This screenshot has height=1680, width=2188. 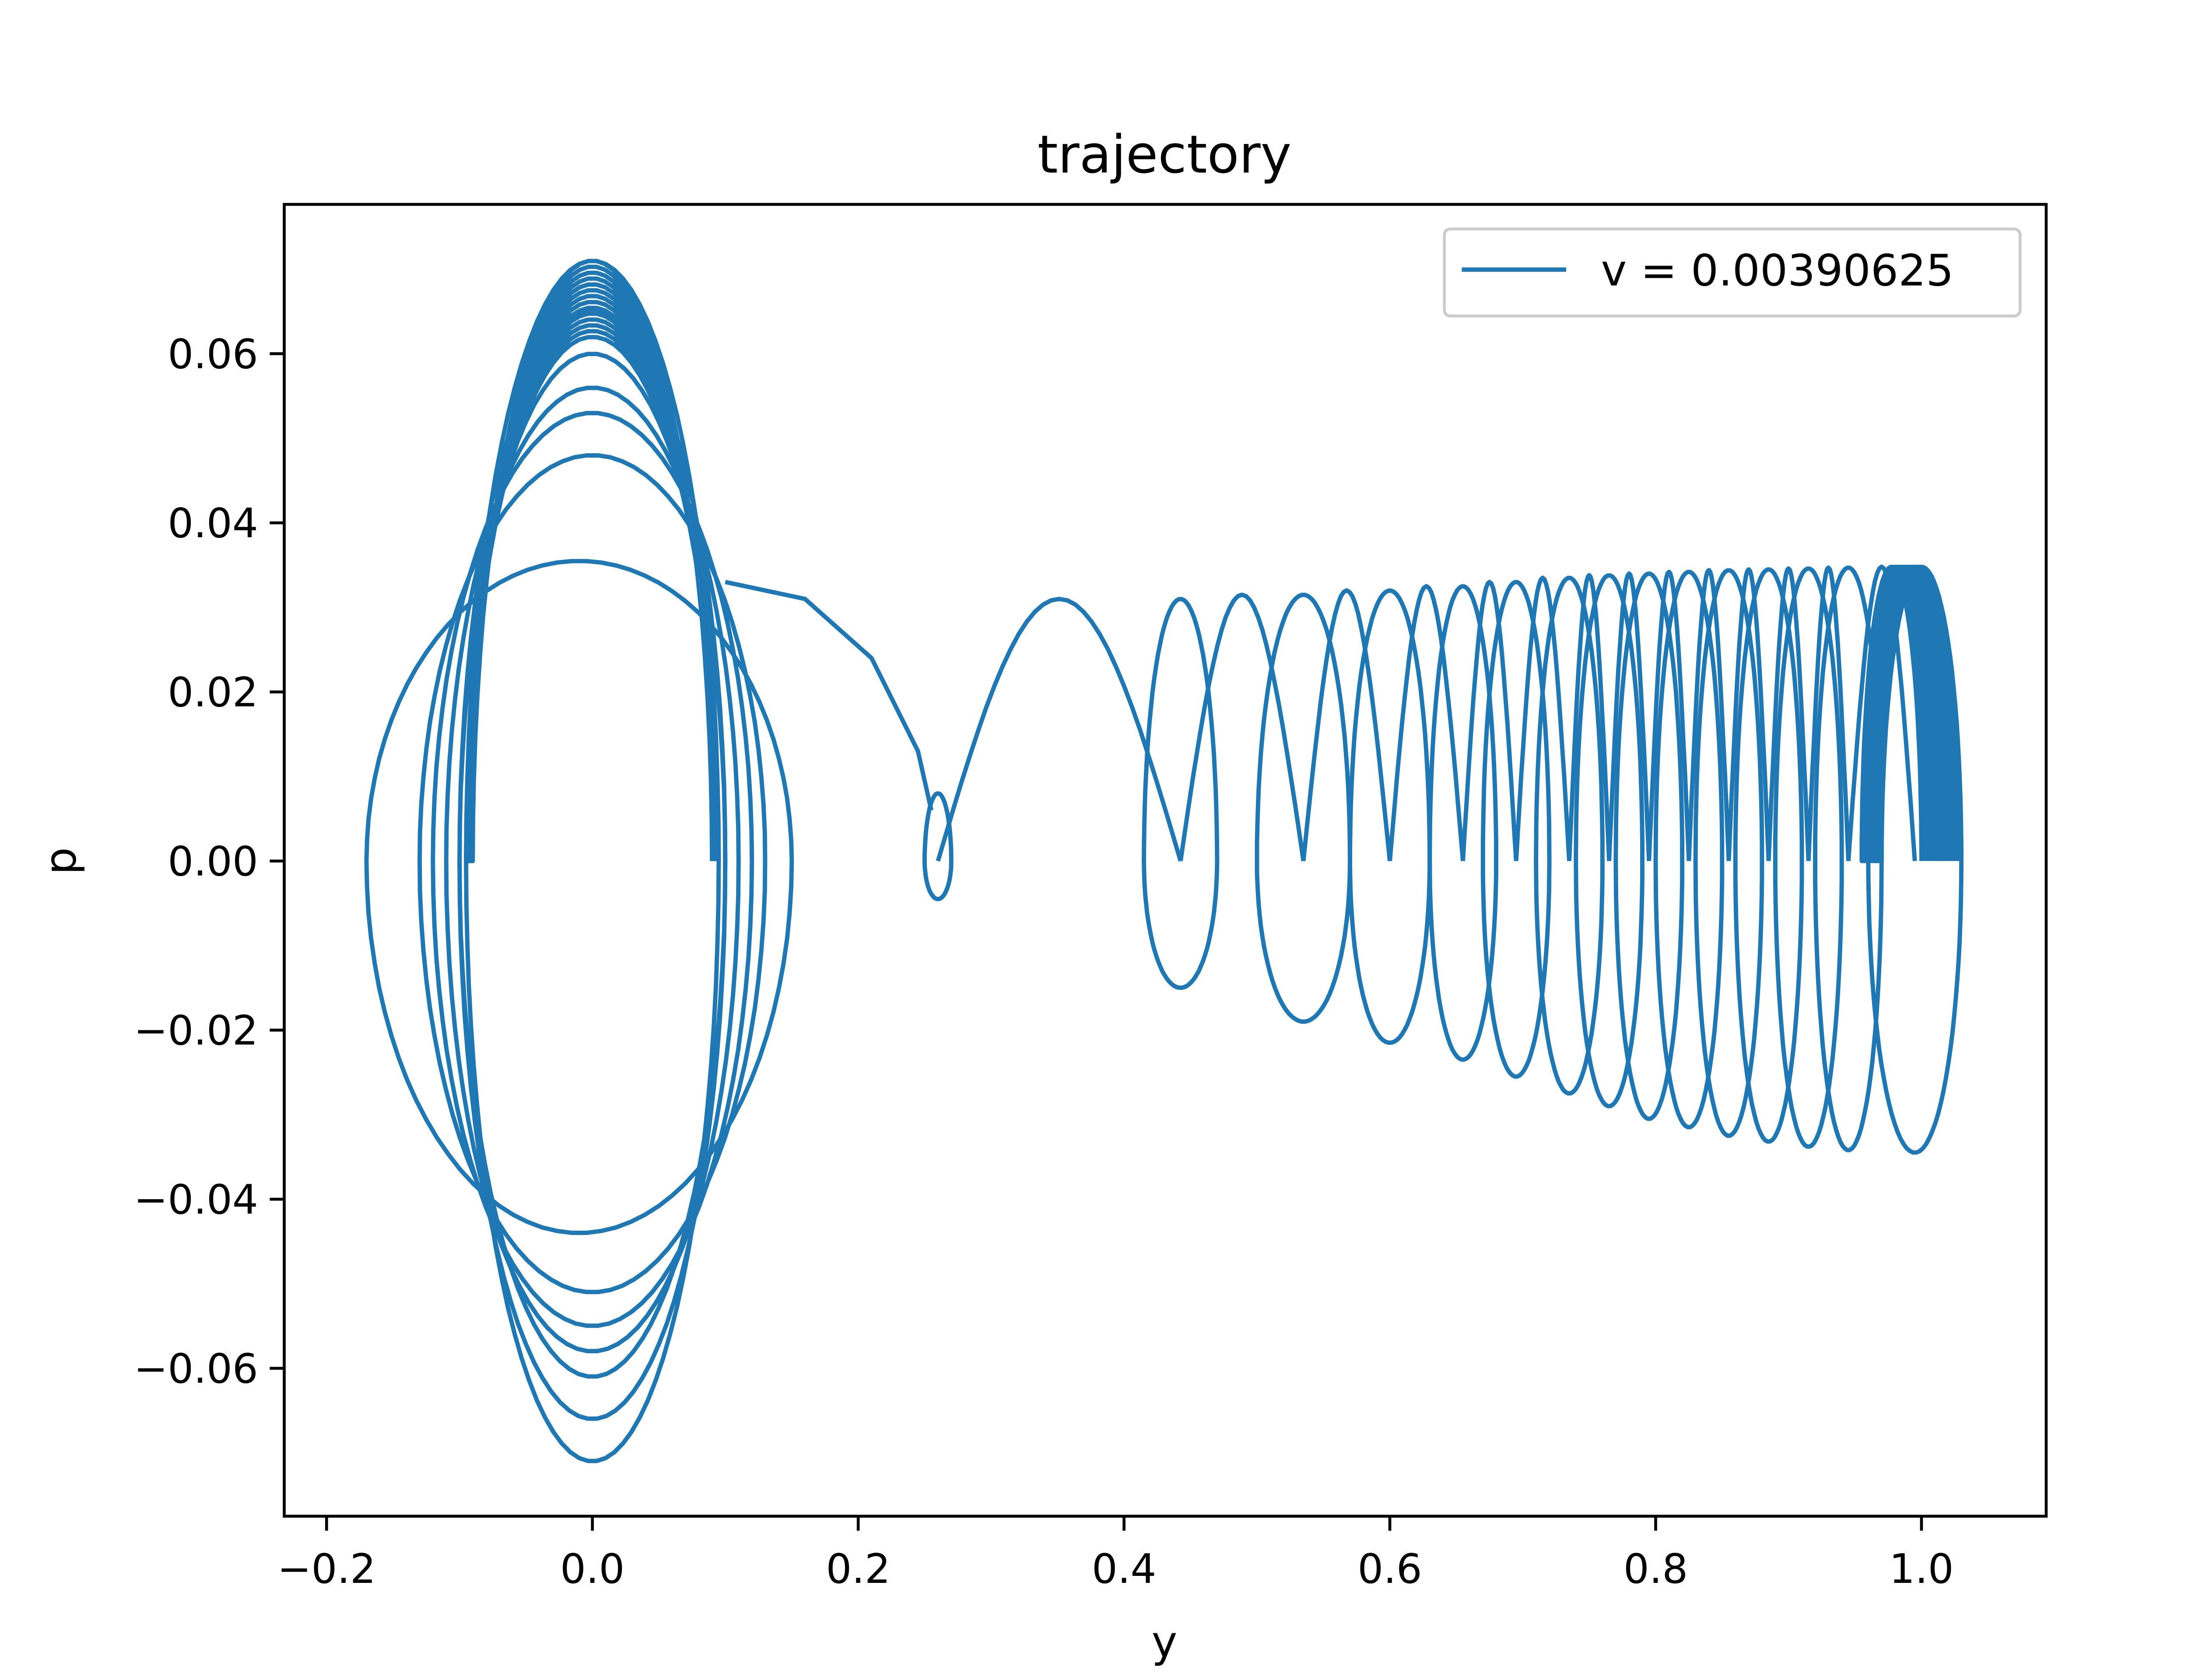 I want to click on y-tick-label: −0.02, so click(x=196, y=1030).